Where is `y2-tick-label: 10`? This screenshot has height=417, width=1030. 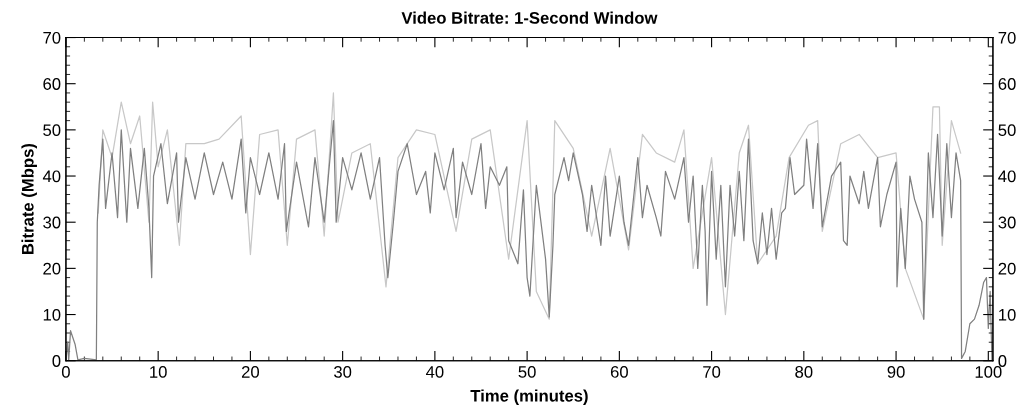 y2-tick-label: 10 is located at coordinates (1007, 314).